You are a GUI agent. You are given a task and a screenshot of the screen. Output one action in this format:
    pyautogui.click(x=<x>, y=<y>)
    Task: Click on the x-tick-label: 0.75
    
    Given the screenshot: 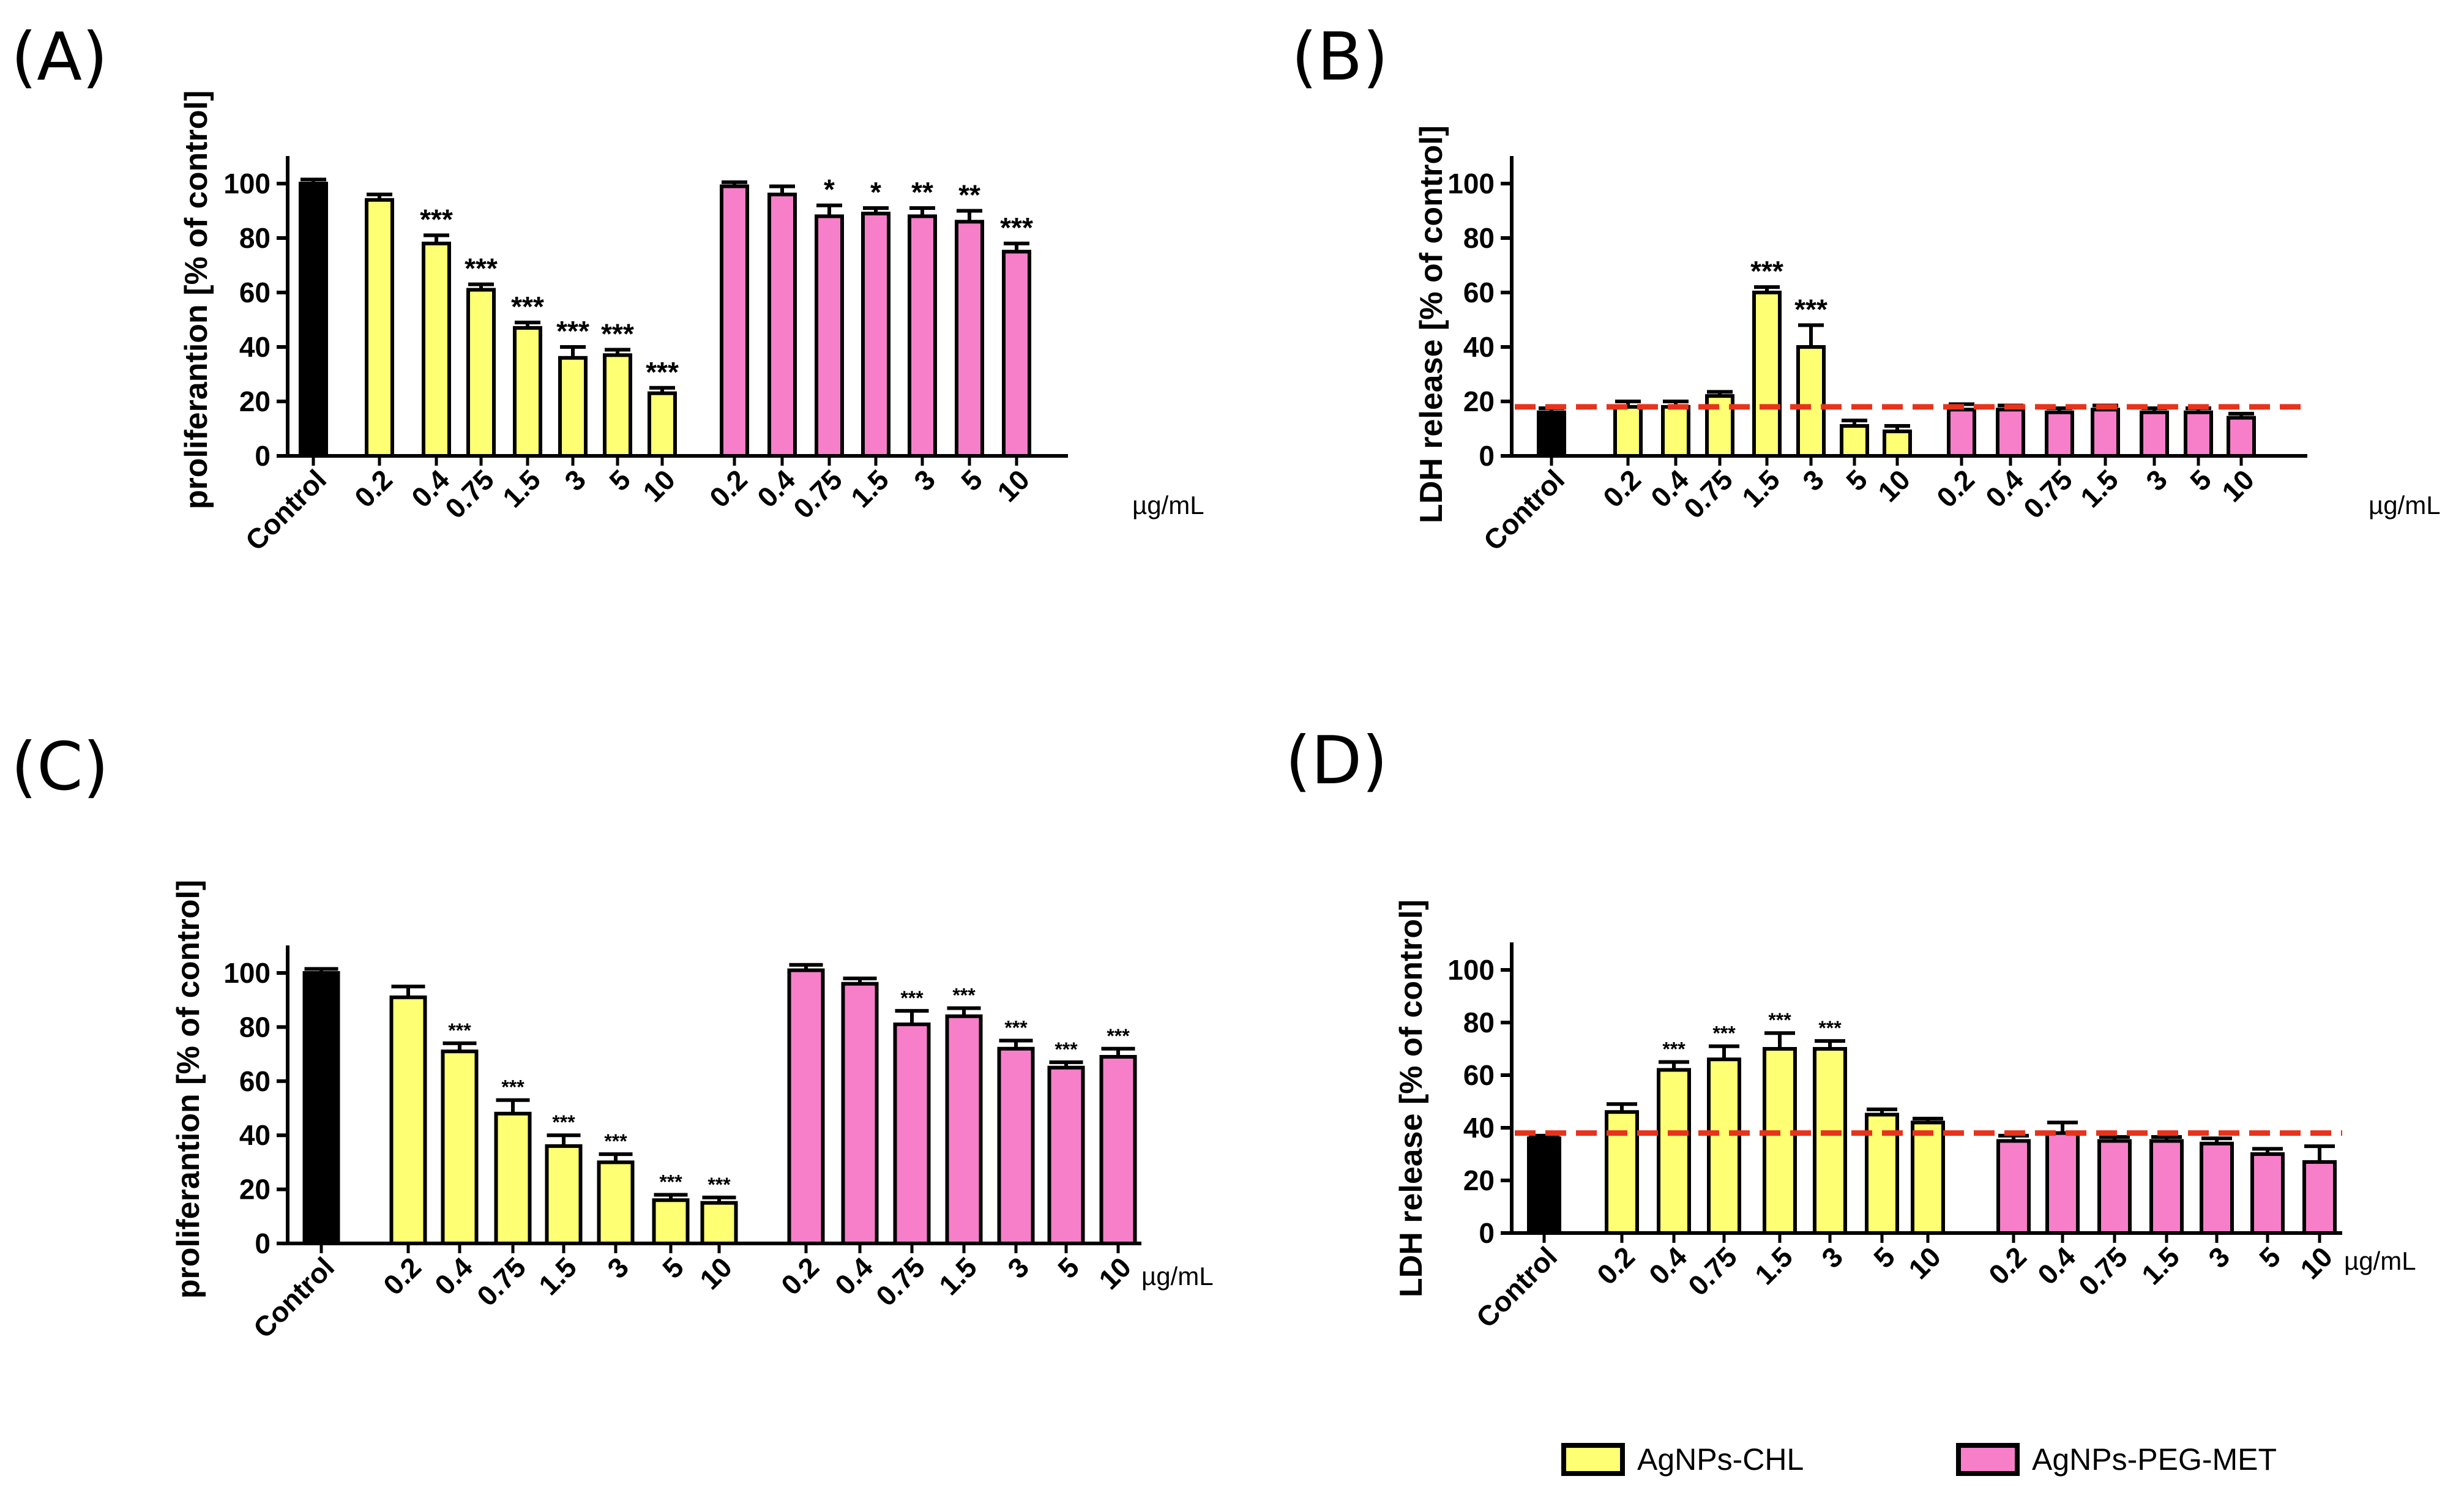 What is the action you would take?
    pyautogui.click(x=900, y=1282)
    